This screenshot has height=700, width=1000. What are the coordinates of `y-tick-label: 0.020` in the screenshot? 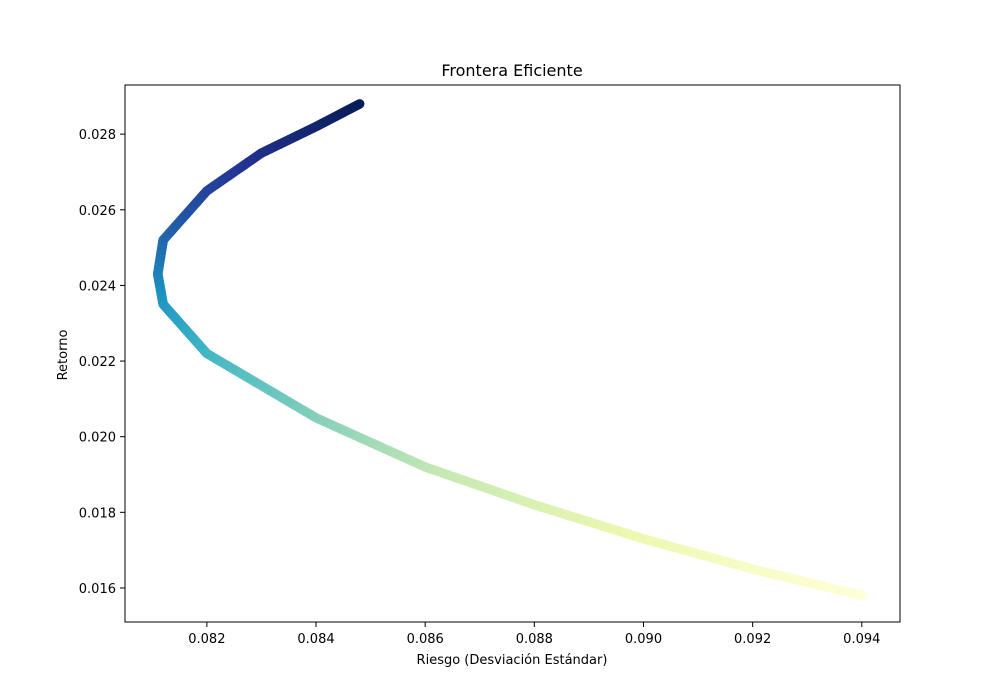 It's located at (97, 438).